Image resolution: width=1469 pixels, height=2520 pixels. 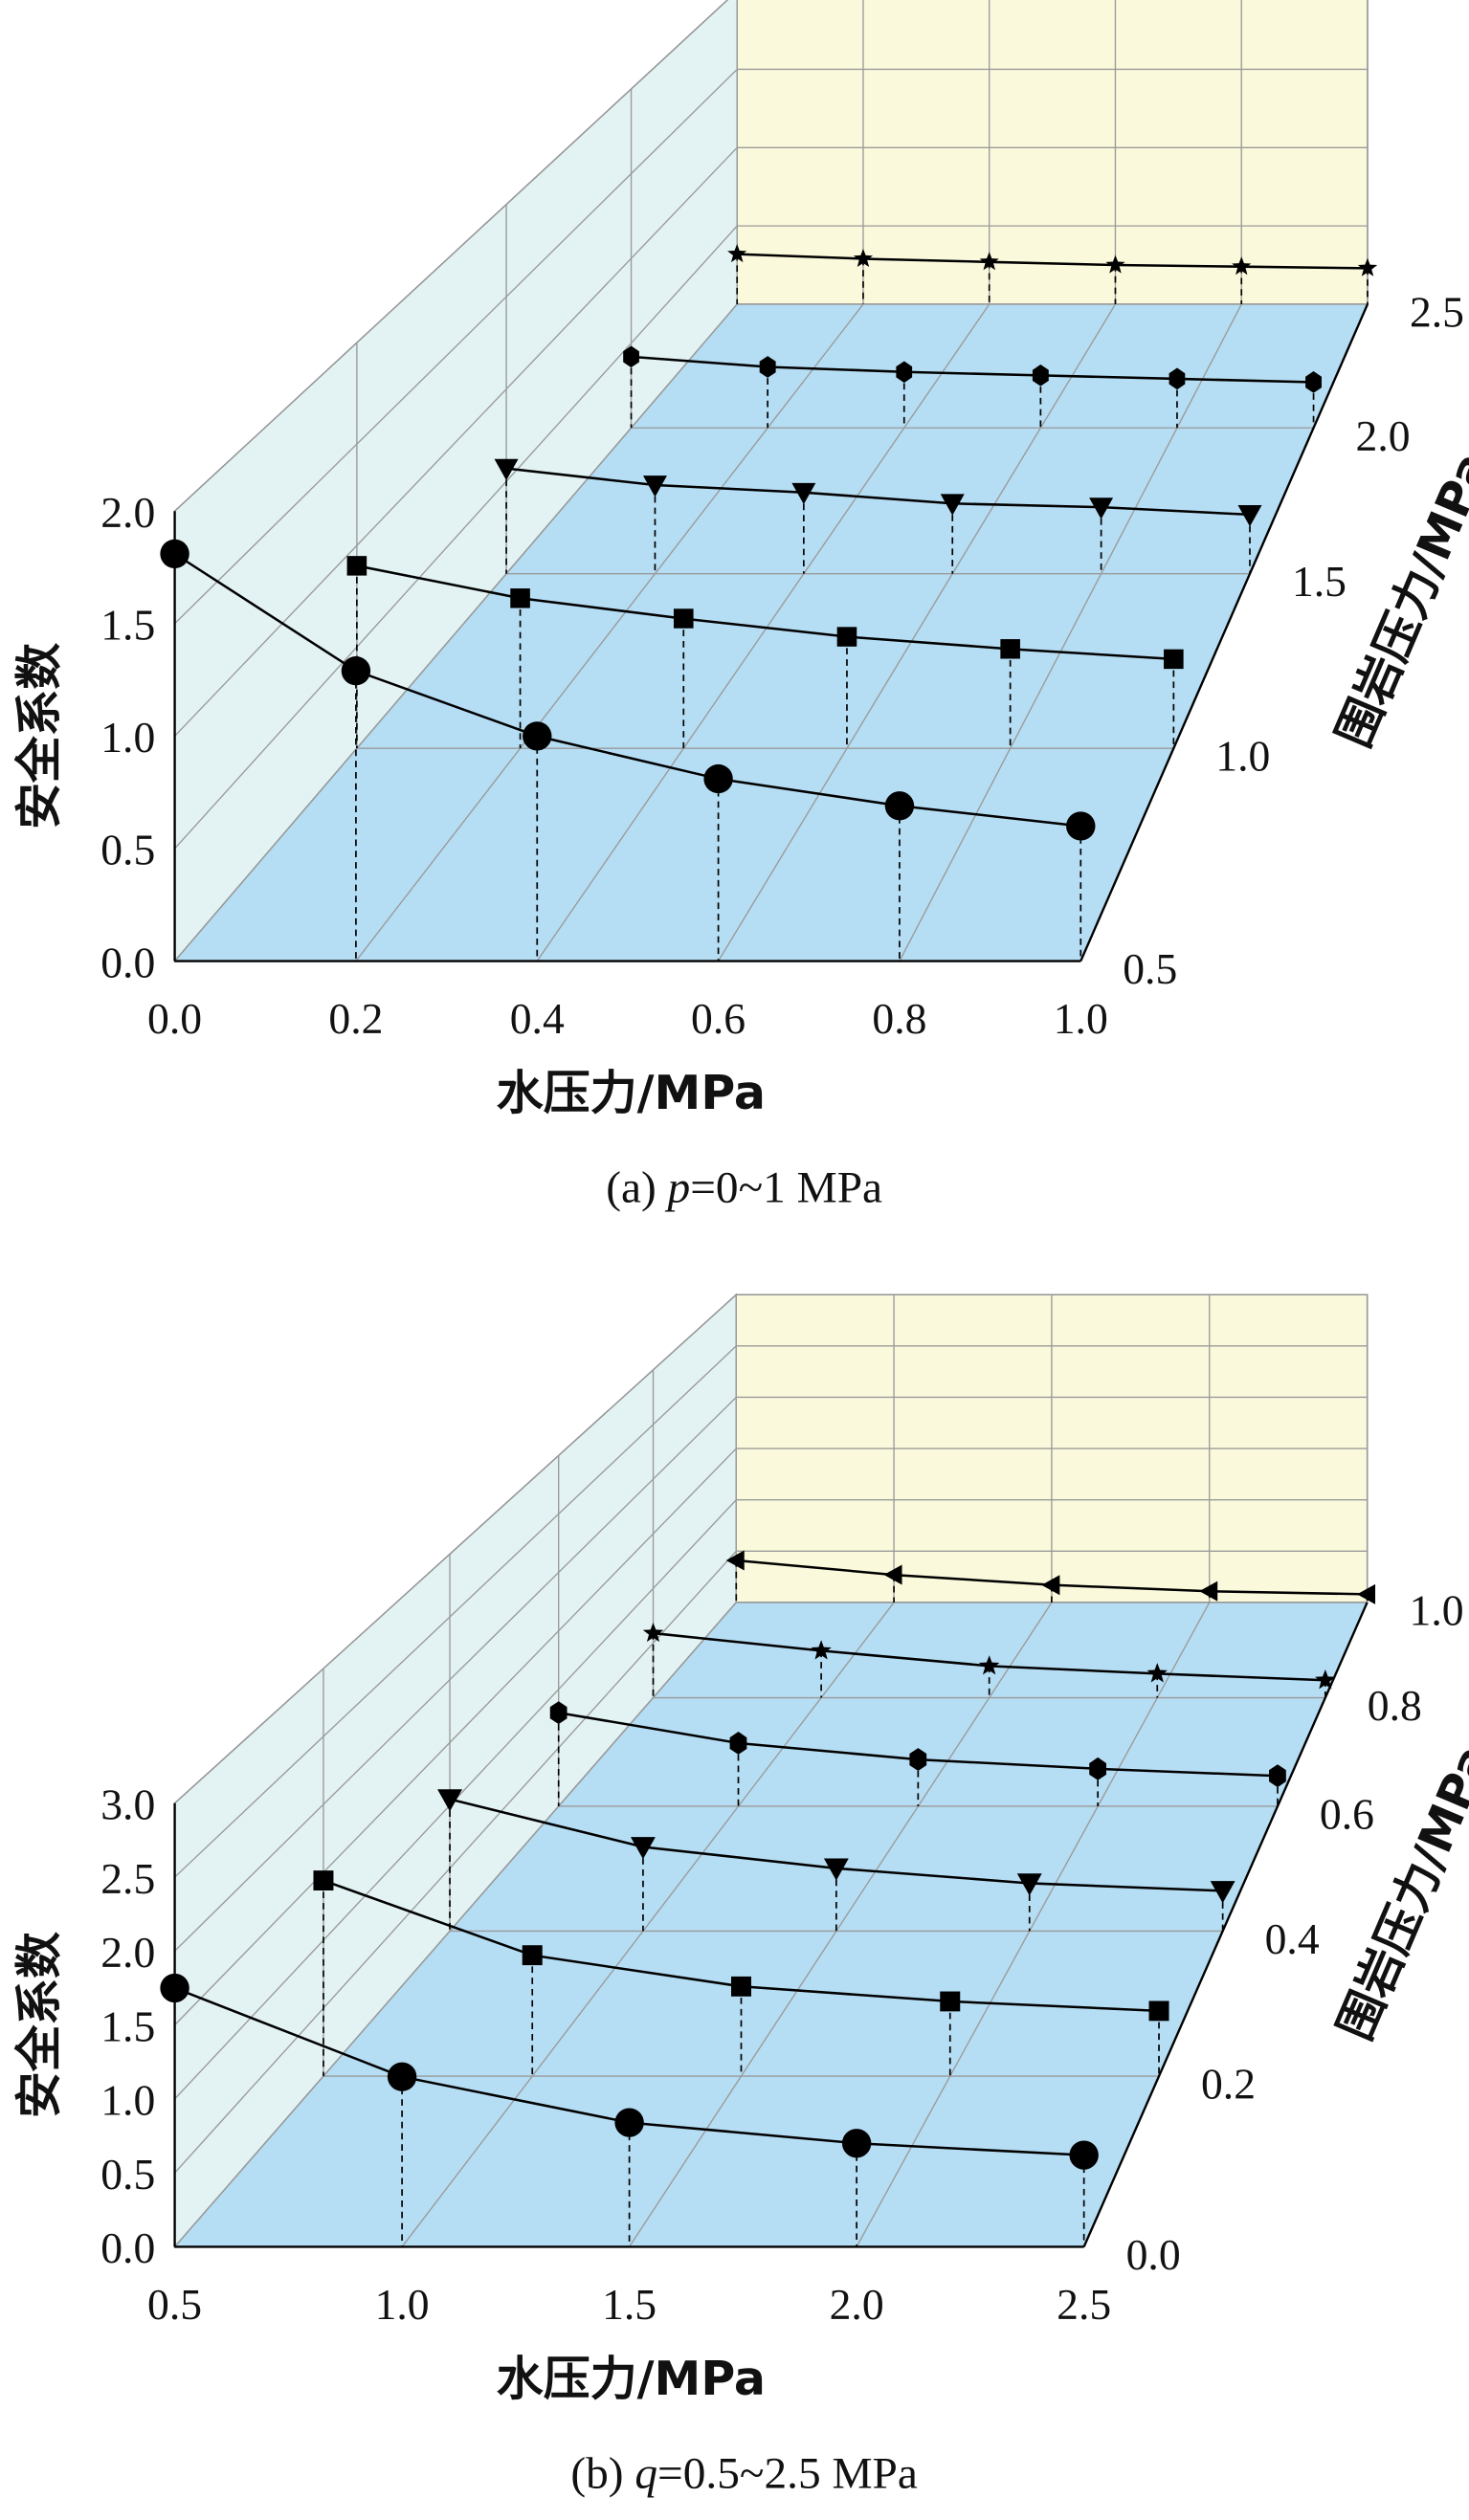 I want to click on series-1.0, so click(x=1050, y=1577).